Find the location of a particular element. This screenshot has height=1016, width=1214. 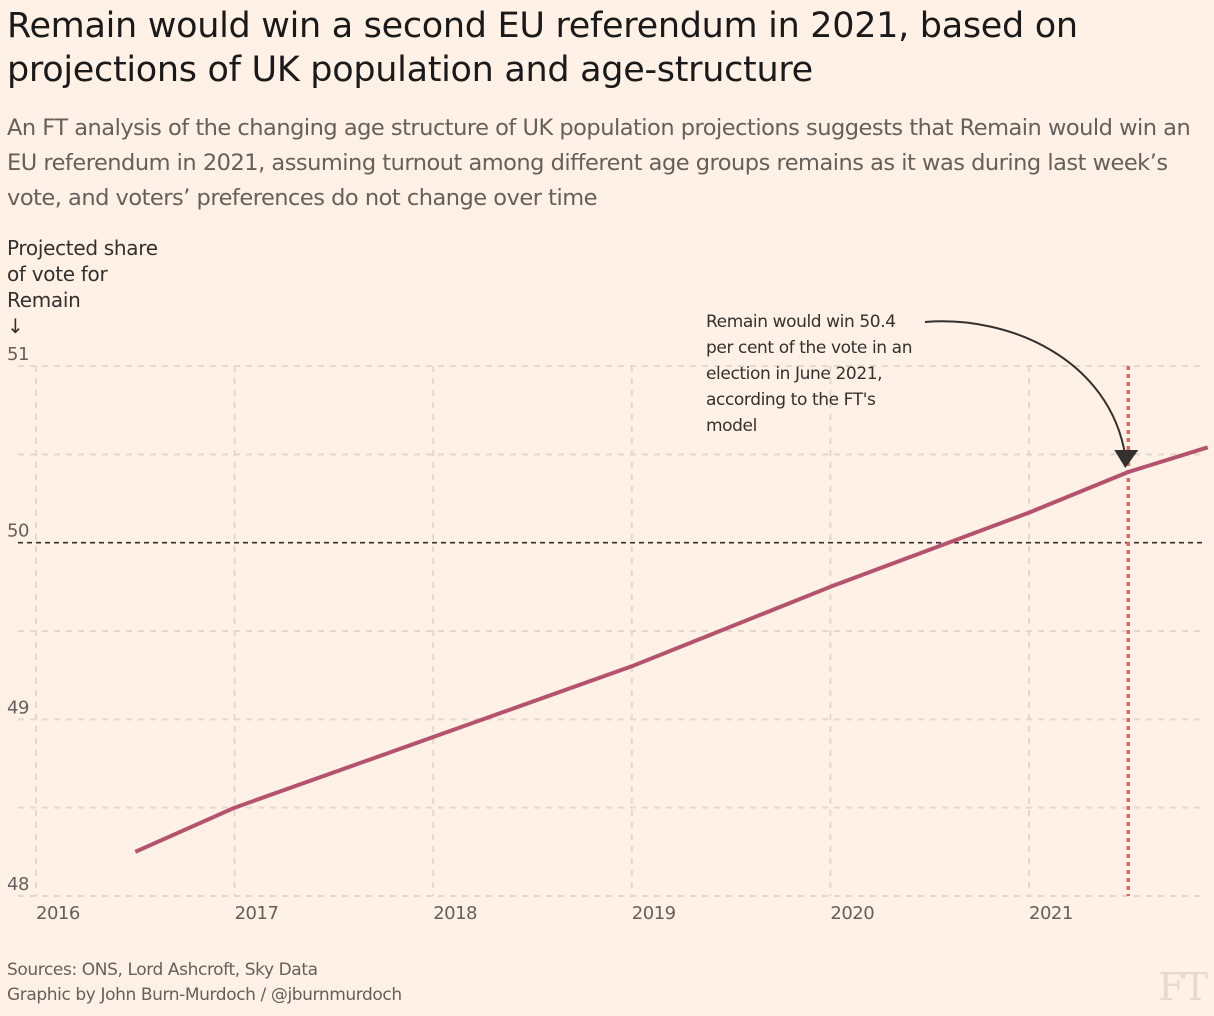

annotation-arrowhead-icon is located at coordinates (1126, 459).